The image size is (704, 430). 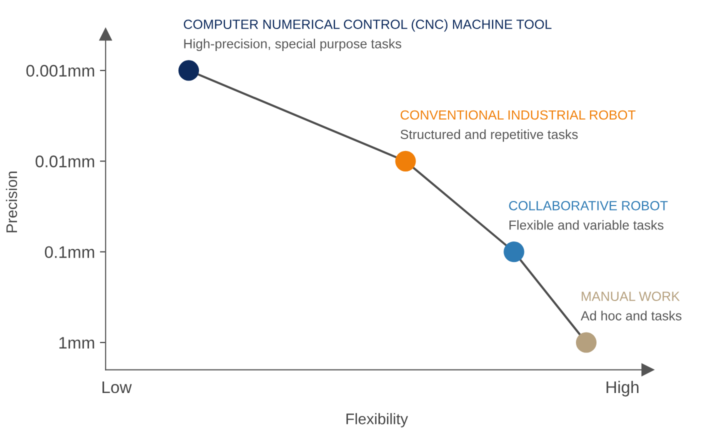 What do you see at coordinates (489, 135) in the screenshot?
I see `annotation: Structured and repetitive tasks` at bounding box center [489, 135].